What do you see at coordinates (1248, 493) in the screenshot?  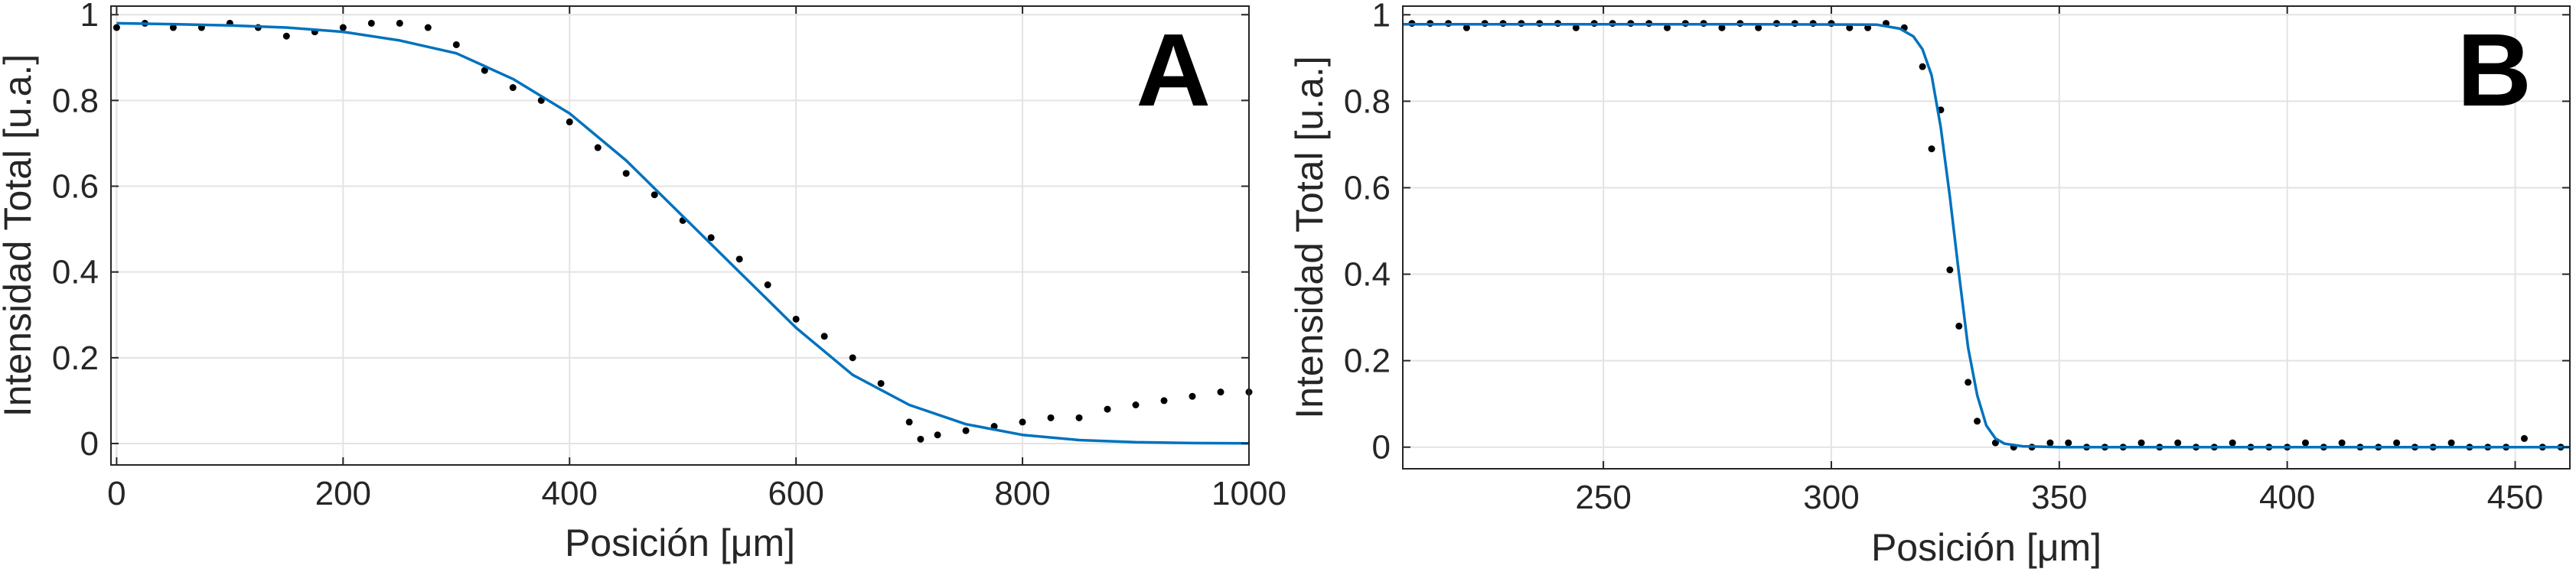 I see `x-tick-label: 1000` at bounding box center [1248, 493].